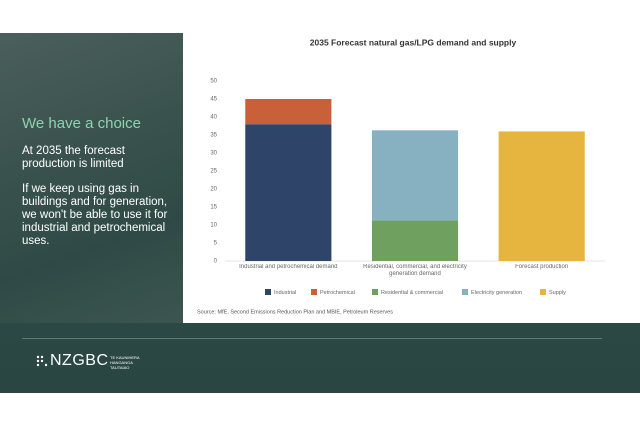 Image resolution: width=640 pixels, height=427 pixels. I want to click on y-tick-label: 15, so click(213, 208).